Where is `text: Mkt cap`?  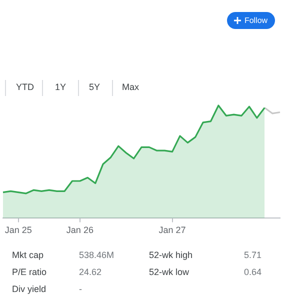
text: Mkt cap is located at coordinates (28, 255).